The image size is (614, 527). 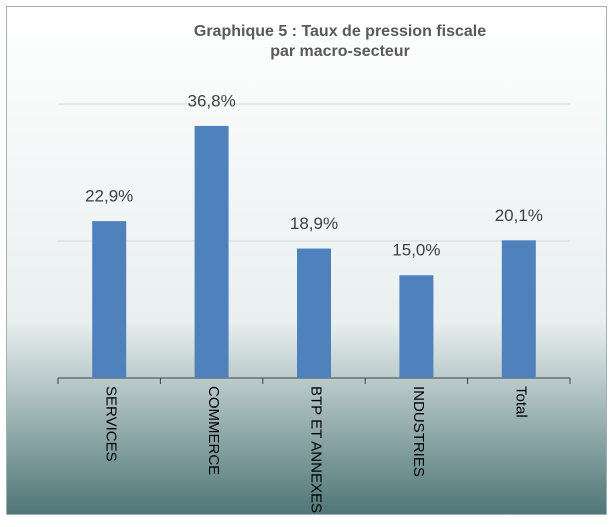 I want to click on x-tick-label: BTP ET ANNEXES, so click(x=316, y=449).